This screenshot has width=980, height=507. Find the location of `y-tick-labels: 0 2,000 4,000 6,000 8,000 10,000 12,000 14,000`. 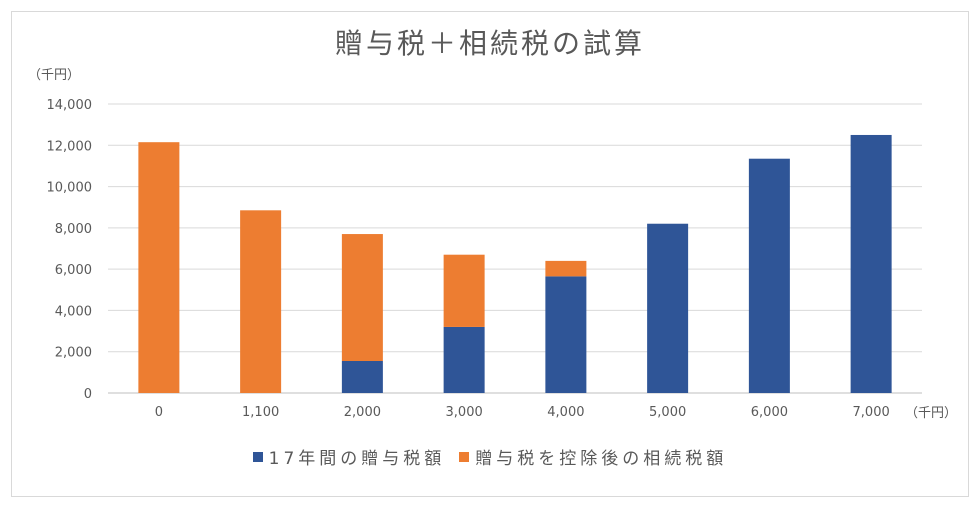

y-tick-labels: 0 2,000 4,000 6,000 8,000 10,000 12,000 14,000 is located at coordinates (70, 250).